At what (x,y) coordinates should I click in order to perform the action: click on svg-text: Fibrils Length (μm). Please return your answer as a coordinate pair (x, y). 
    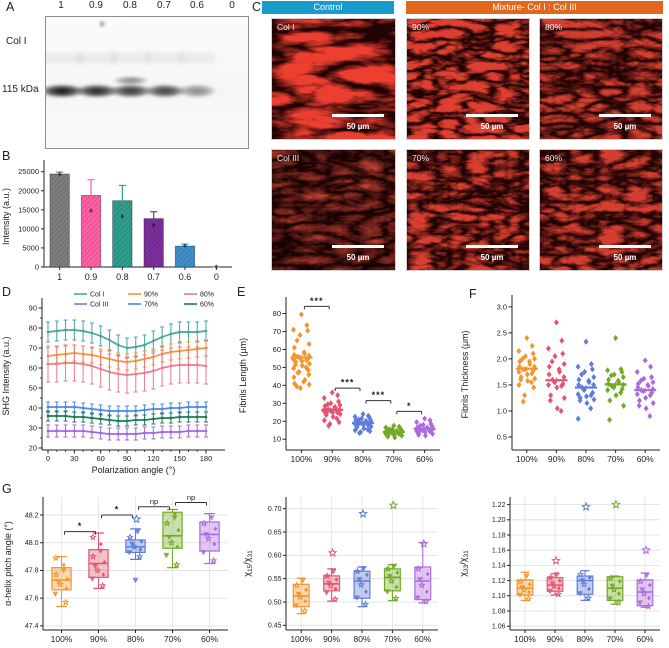
    Looking at the image, I should click on (243, 375).